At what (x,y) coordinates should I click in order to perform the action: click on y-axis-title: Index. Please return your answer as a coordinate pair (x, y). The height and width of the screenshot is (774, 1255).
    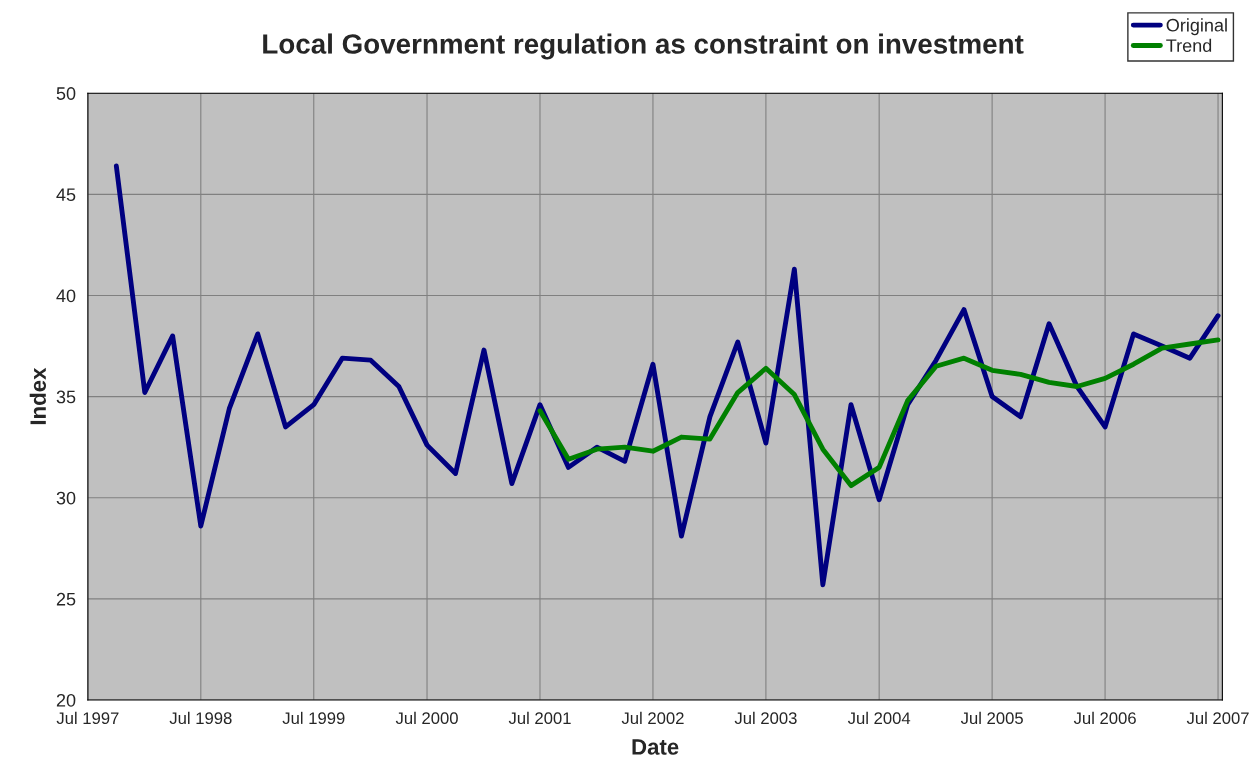
    Looking at the image, I should click on (38, 396).